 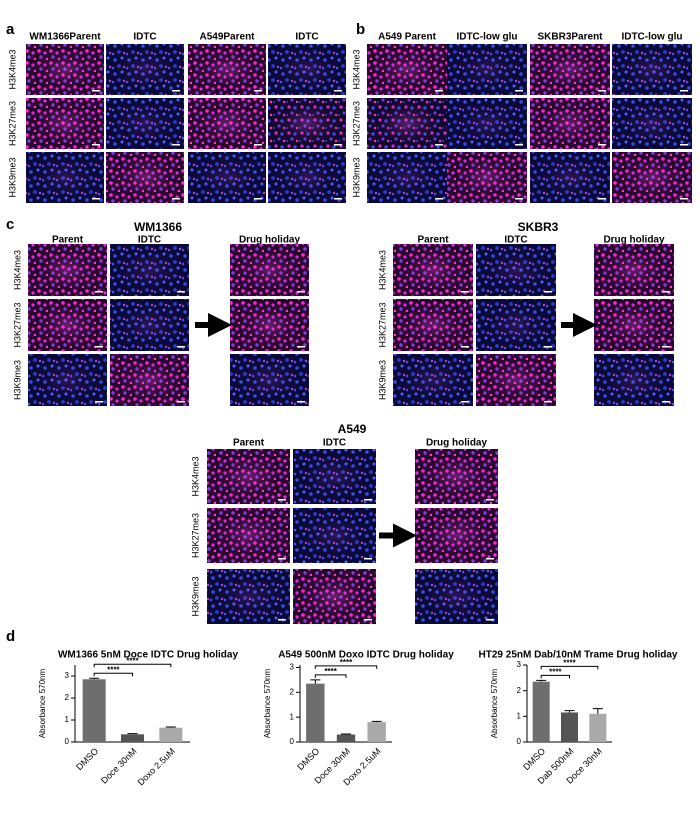 I want to click on column-header: WM1366Parent, so click(x=65, y=37).